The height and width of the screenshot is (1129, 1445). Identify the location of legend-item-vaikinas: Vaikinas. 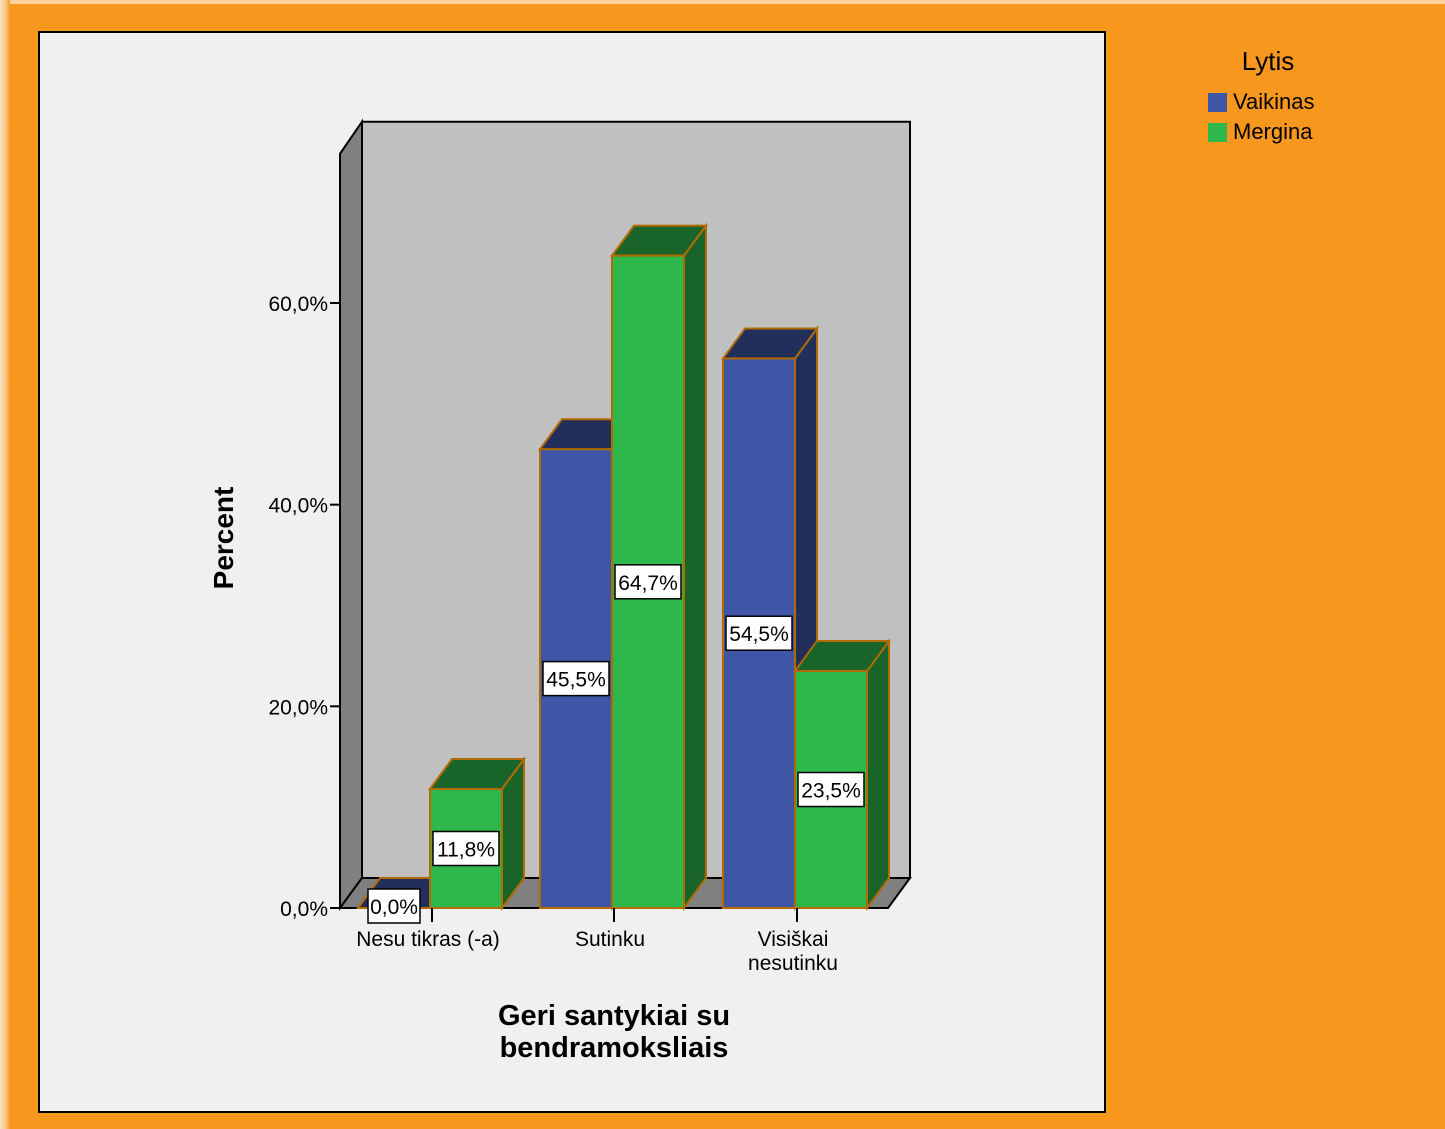
(1278, 102).